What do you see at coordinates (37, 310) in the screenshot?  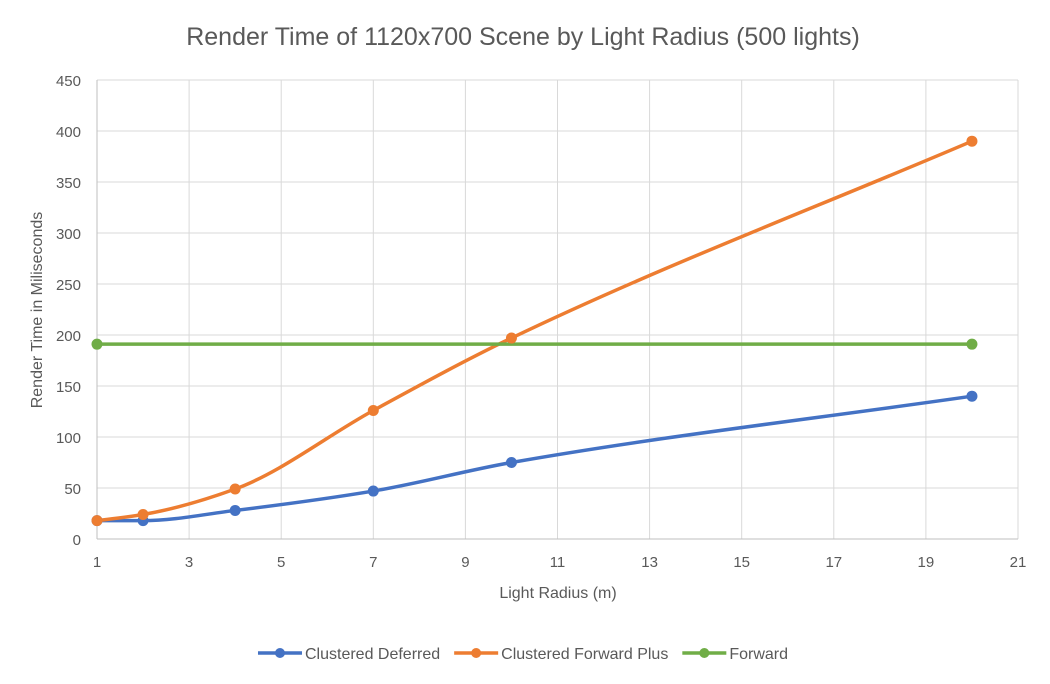 I see `y-axis-label: Render Time in Miliseconds` at bounding box center [37, 310].